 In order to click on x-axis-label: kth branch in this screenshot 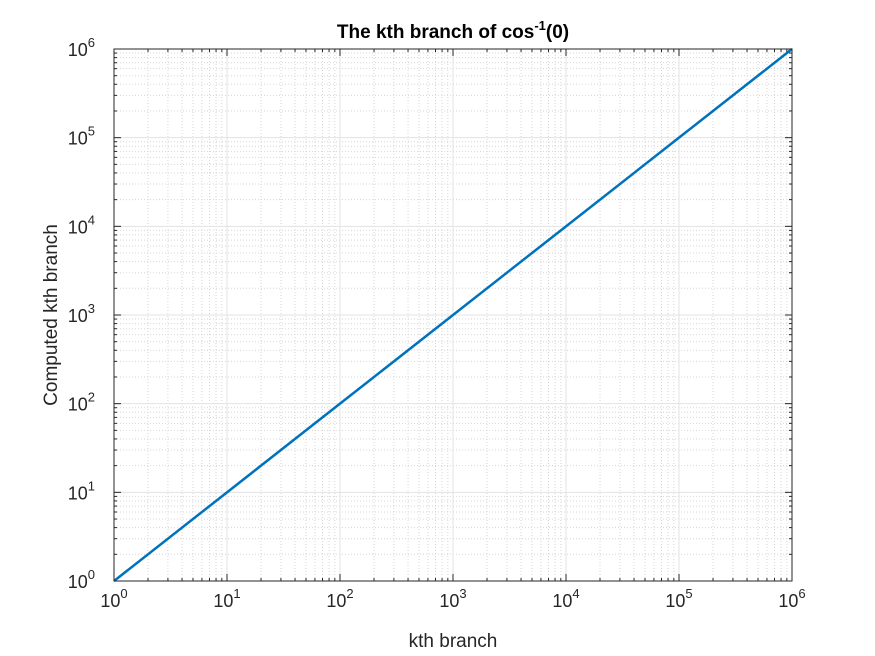, I will do `click(453, 641)`.